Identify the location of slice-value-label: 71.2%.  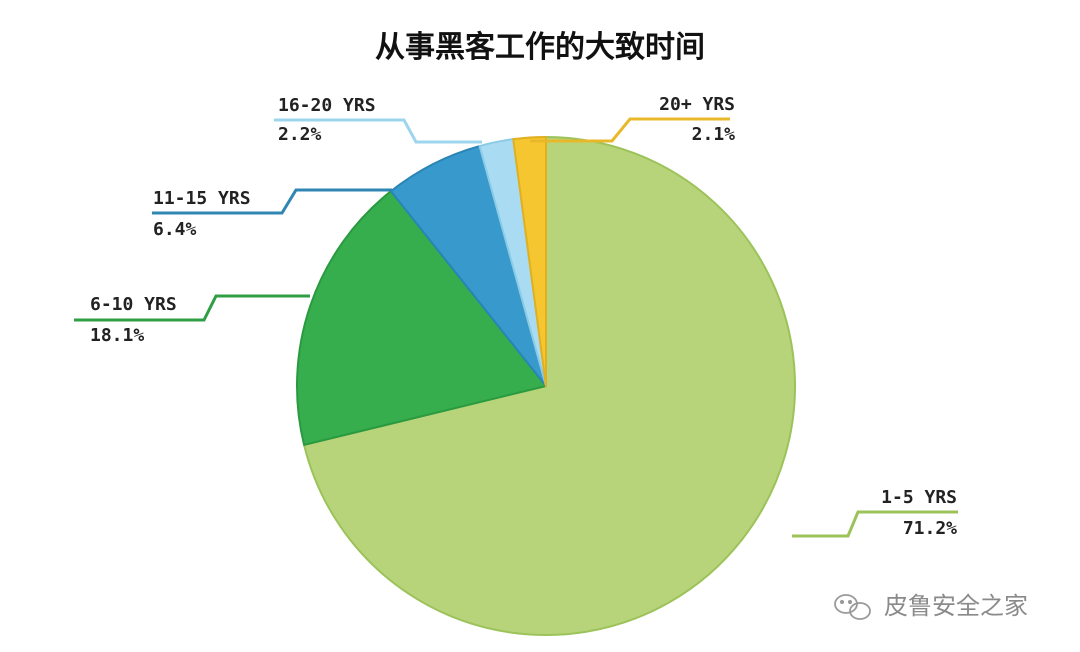
(930, 528).